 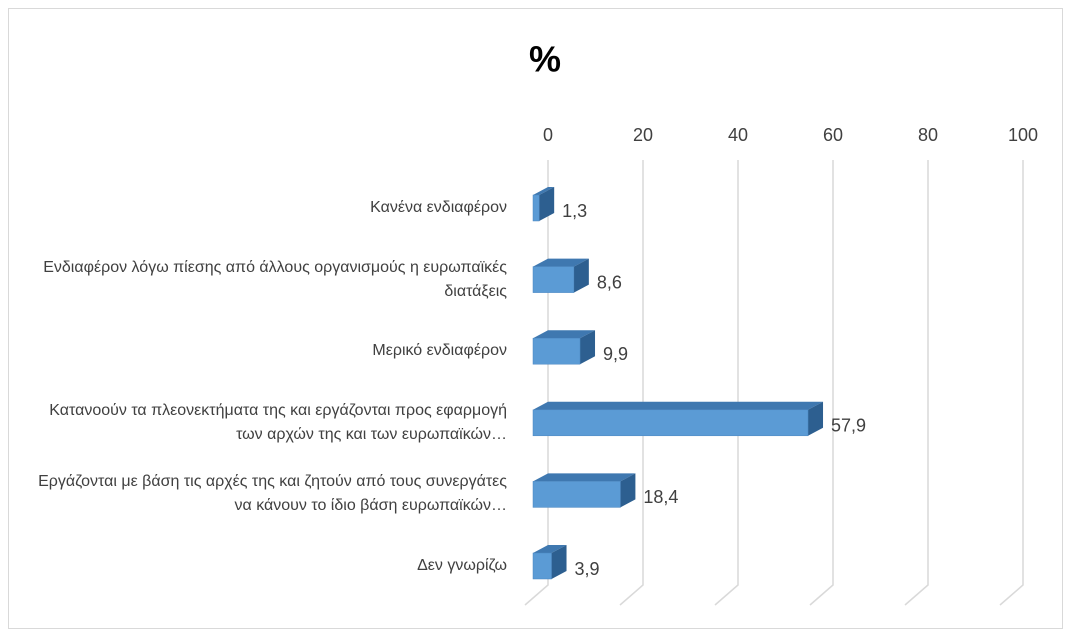 I want to click on data-label: 8,6, so click(x=609, y=282).